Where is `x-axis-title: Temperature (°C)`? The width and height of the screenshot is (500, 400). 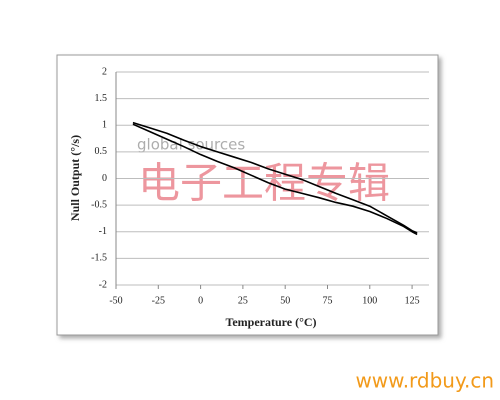 x-axis-title: Temperature (°C) is located at coordinates (270, 322).